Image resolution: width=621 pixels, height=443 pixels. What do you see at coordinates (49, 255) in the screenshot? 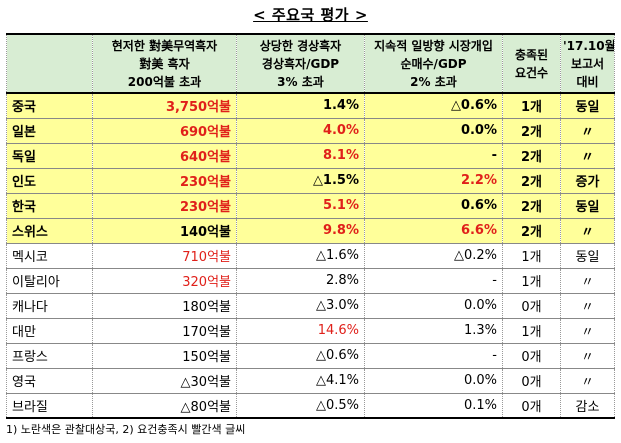
I see `cell-country: 멕시코` at bounding box center [49, 255].